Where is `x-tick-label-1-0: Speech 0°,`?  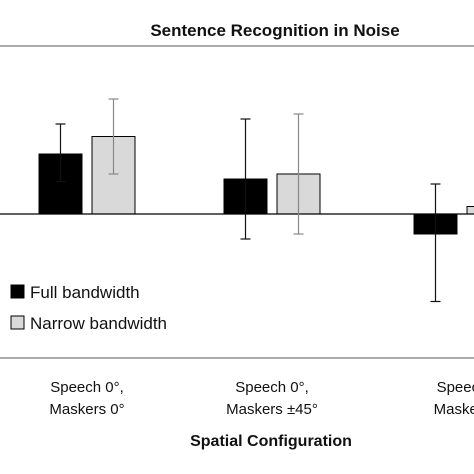
x-tick-label-1-0: Speech 0°, is located at coordinates (272, 387).